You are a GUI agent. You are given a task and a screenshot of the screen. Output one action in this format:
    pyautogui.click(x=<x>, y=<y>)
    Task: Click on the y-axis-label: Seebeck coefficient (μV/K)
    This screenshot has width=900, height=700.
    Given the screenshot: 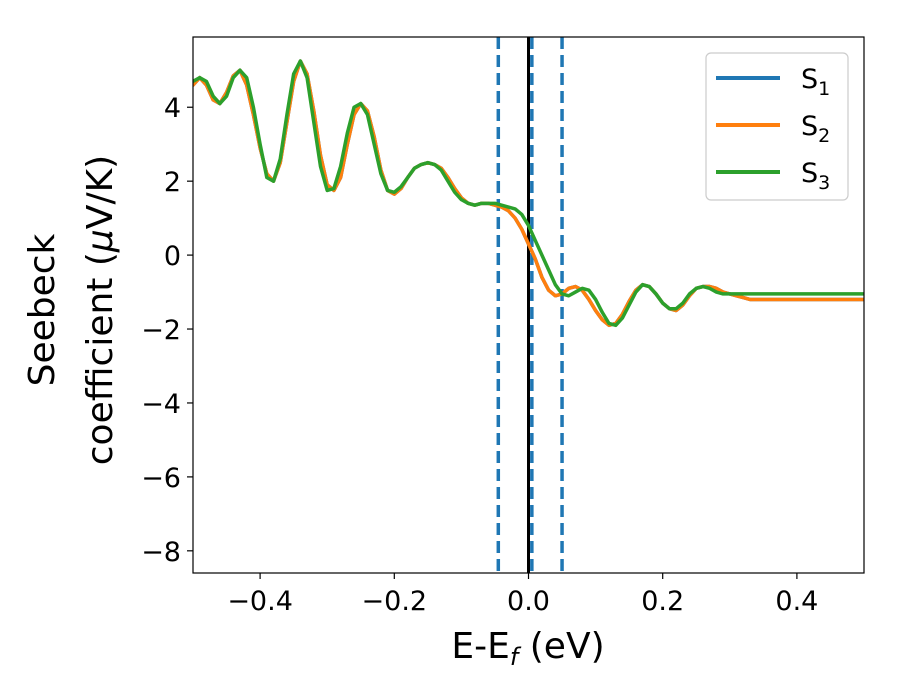 What is the action you would take?
    pyautogui.click(x=71, y=310)
    